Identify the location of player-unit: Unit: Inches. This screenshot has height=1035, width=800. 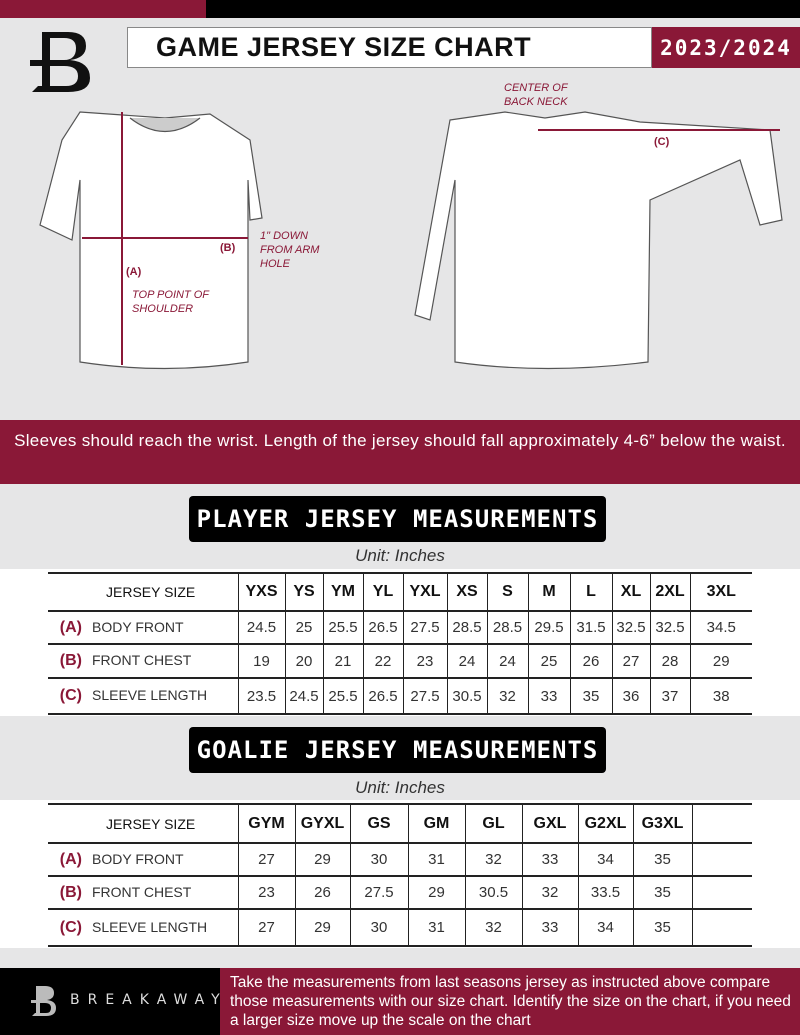
(400, 555).